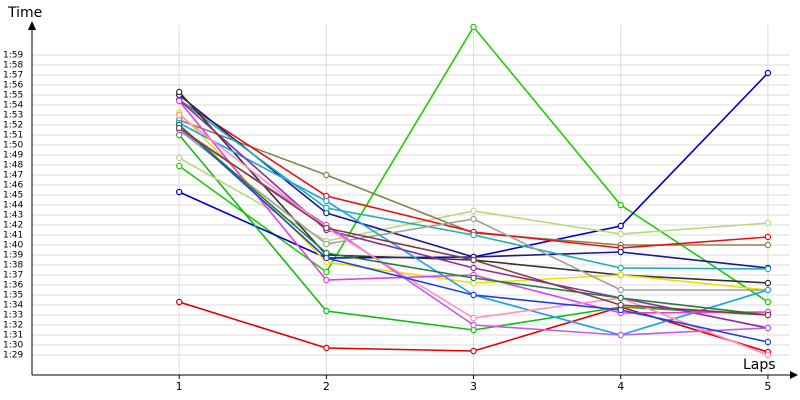  Describe the element at coordinates (13, 356) in the screenshot. I see `y-tick-label: 1:29` at that location.